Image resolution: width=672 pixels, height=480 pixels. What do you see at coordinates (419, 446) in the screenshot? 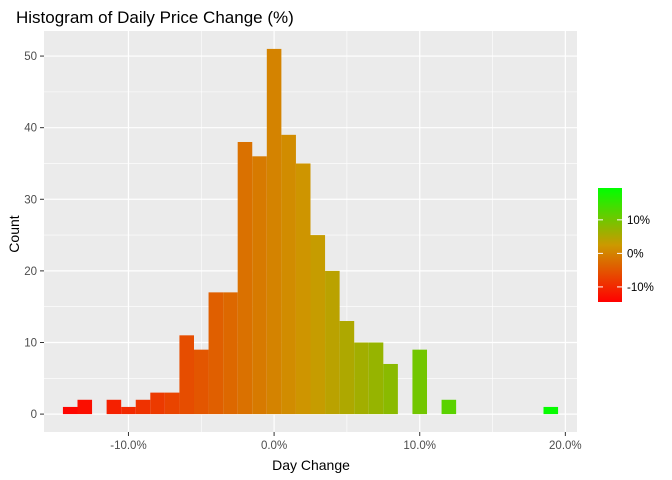
I see `x-tick-label: 10.0%` at bounding box center [419, 446].